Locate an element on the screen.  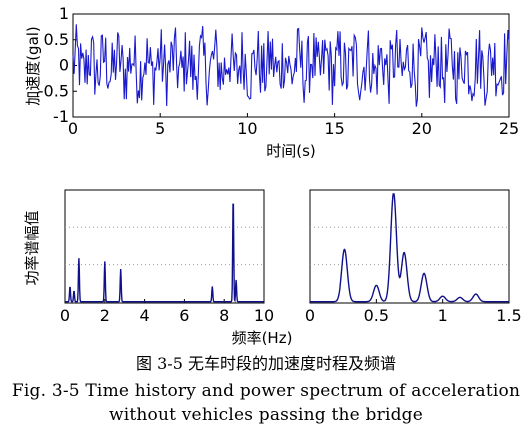
spectrum-ylabel: 功率谱幅值 is located at coordinates (32, 247).